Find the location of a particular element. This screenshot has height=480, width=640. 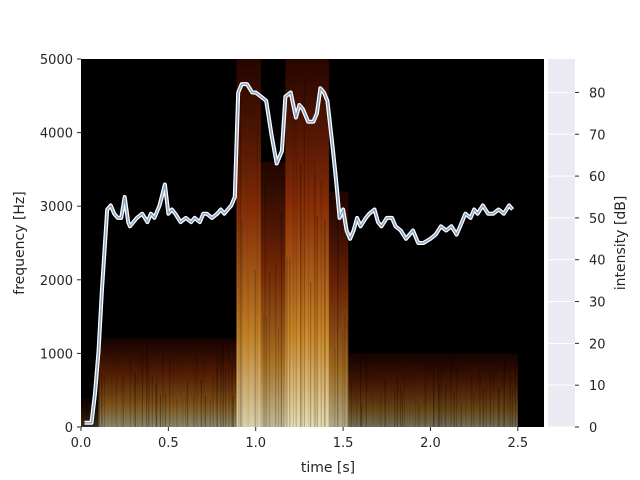

y2-tick-label: 0 is located at coordinates (593, 428).